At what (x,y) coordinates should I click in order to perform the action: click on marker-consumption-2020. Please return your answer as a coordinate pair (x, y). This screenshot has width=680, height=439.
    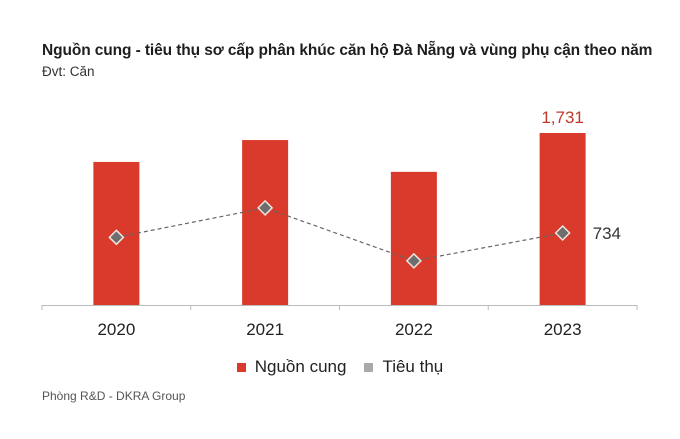
    Looking at the image, I should click on (116, 237).